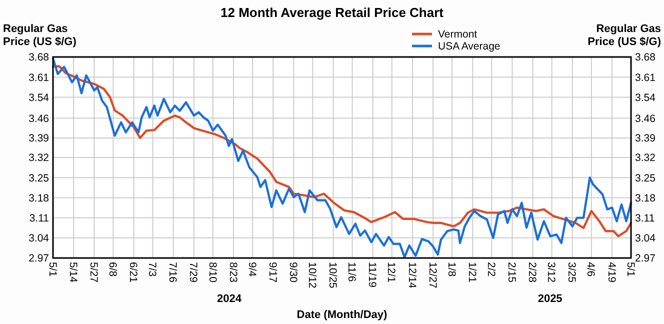 The width and height of the screenshot is (664, 324). What do you see at coordinates (112, 269) in the screenshot?
I see `x-tick-label: 6/8` at bounding box center [112, 269].